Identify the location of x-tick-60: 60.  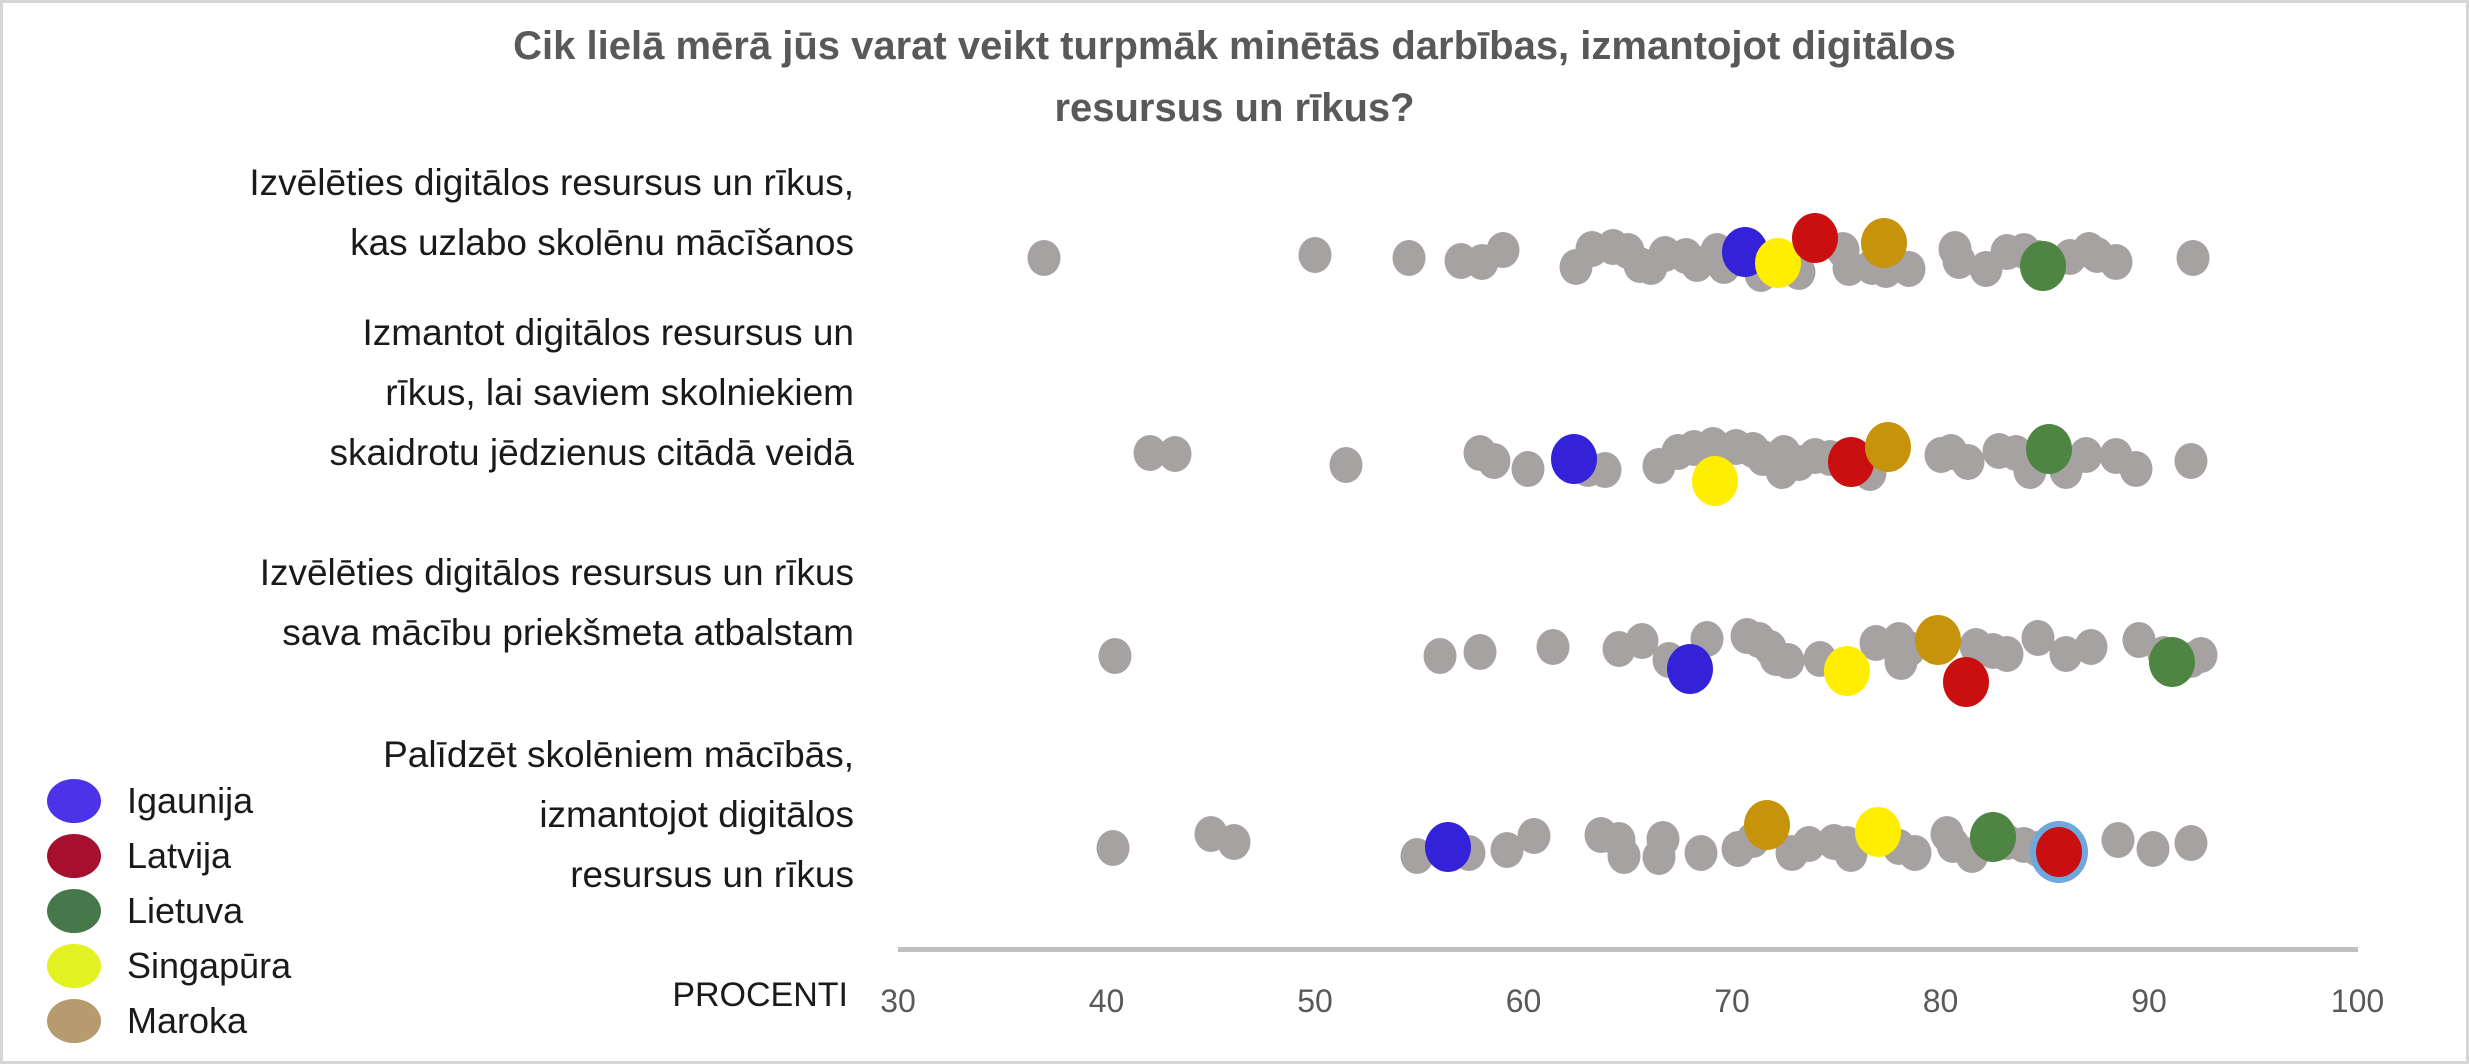
(1523, 1001).